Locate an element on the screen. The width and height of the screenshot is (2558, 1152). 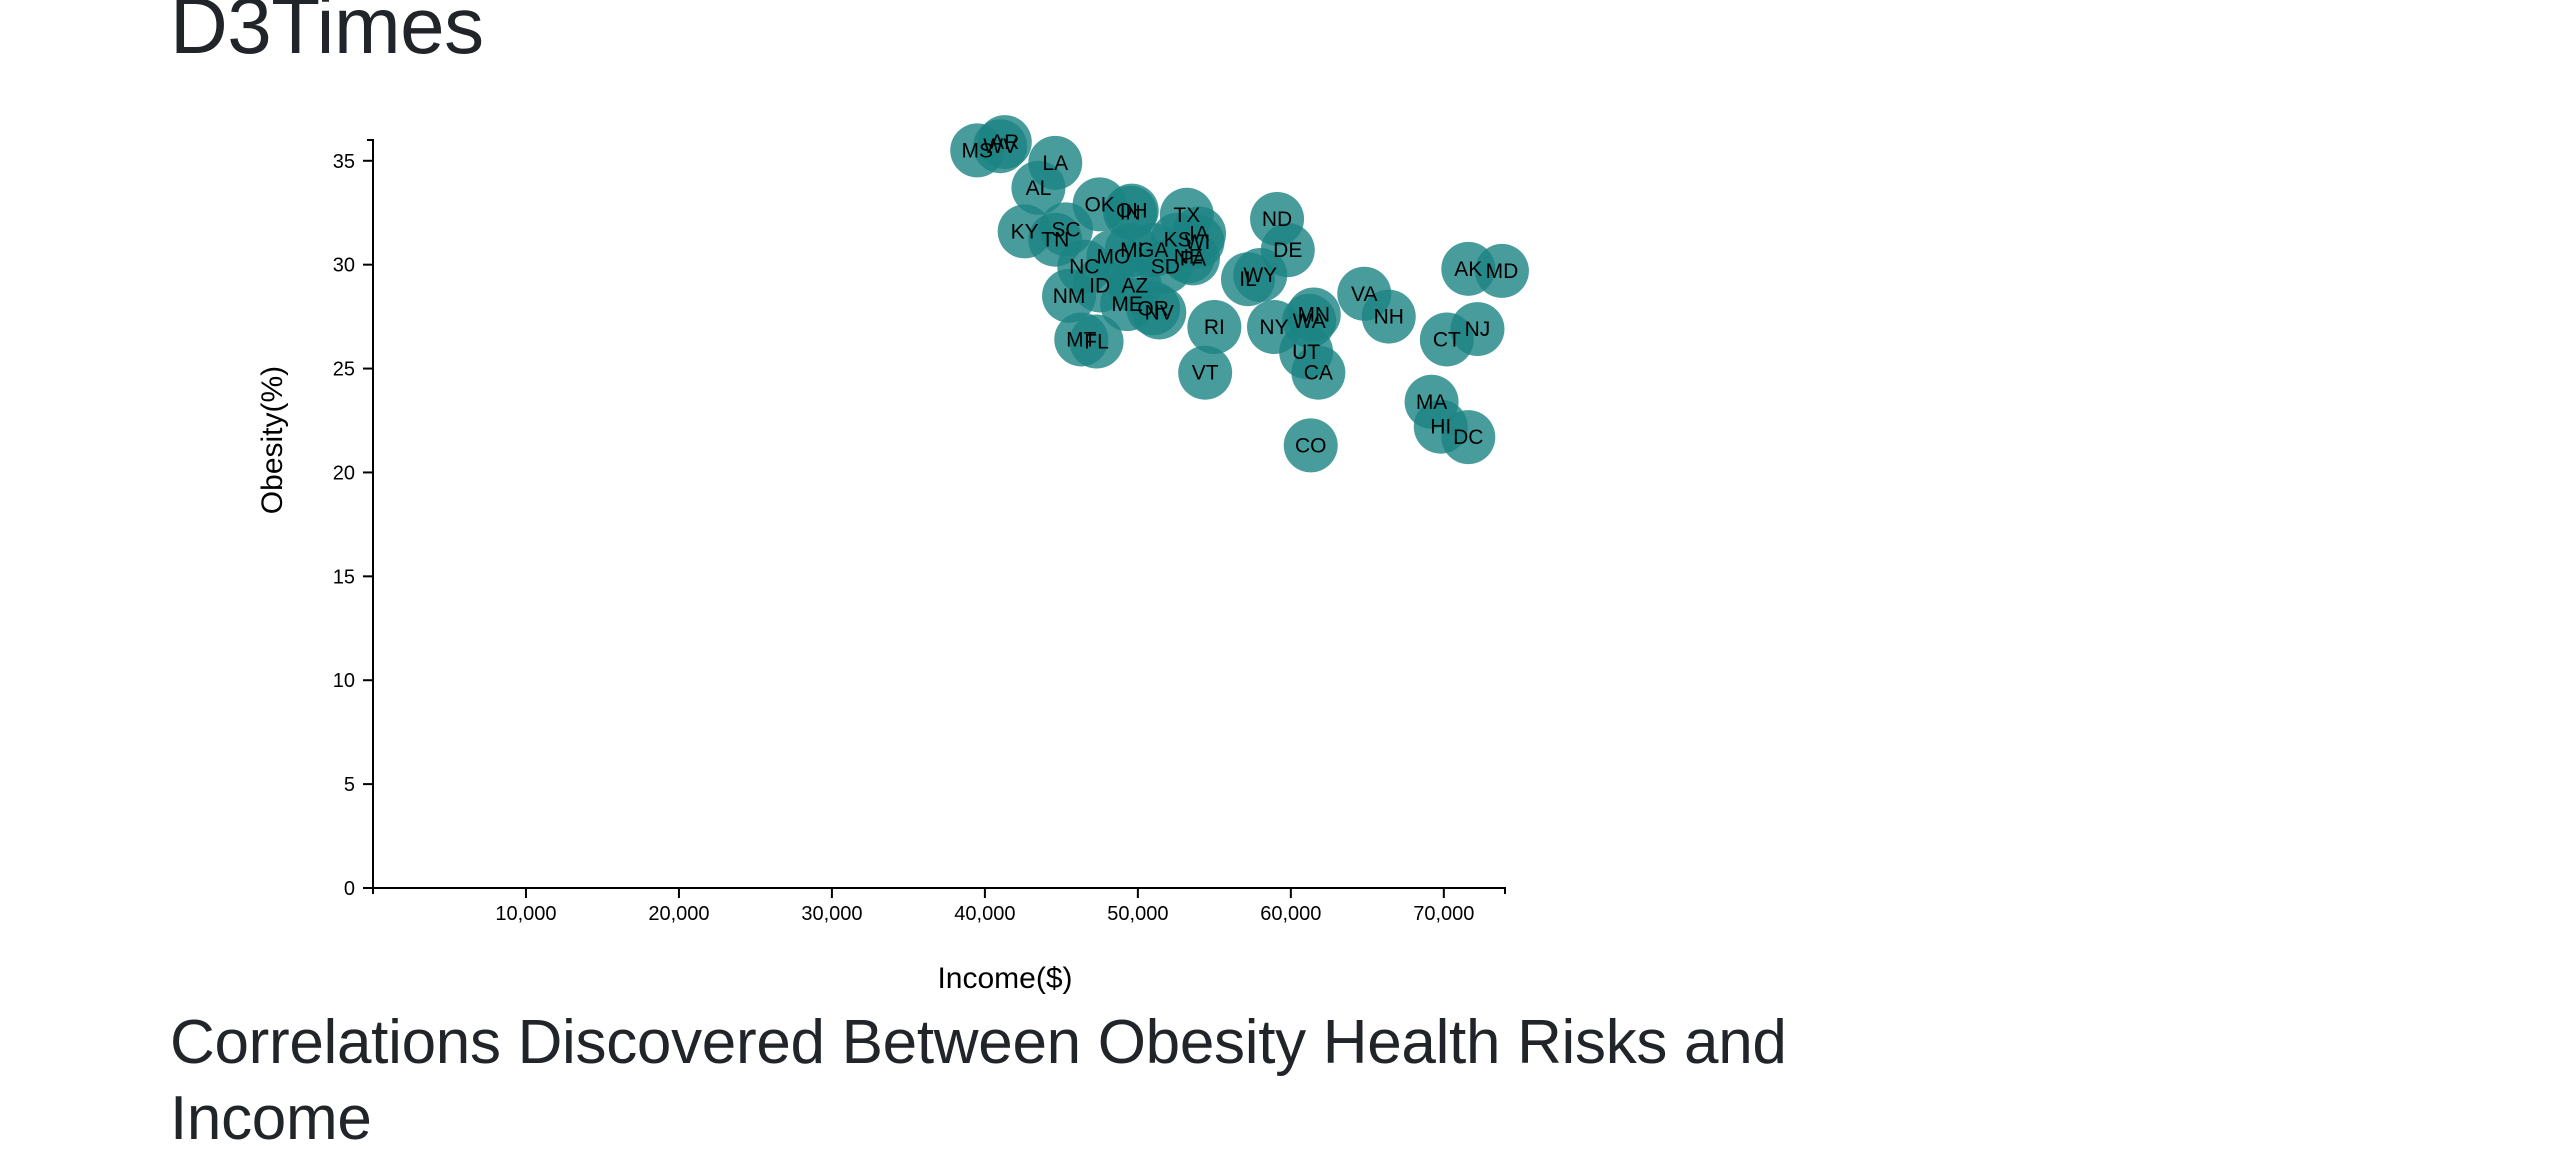
state-point-label: OK is located at coordinates (1099, 204).